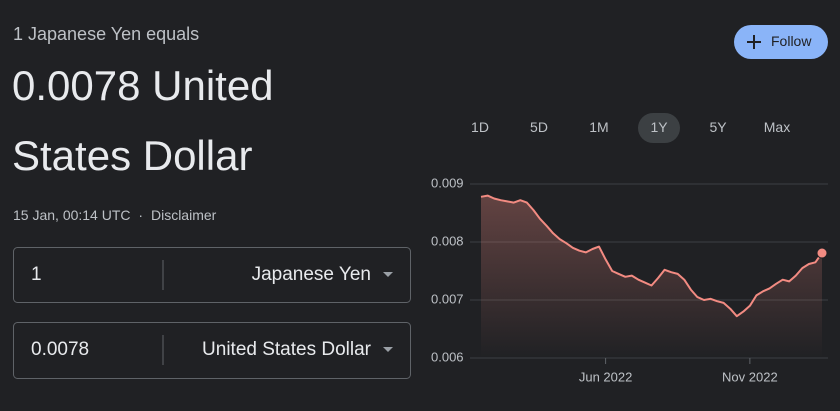  I want to click on follow-button: Follow, so click(781, 42).